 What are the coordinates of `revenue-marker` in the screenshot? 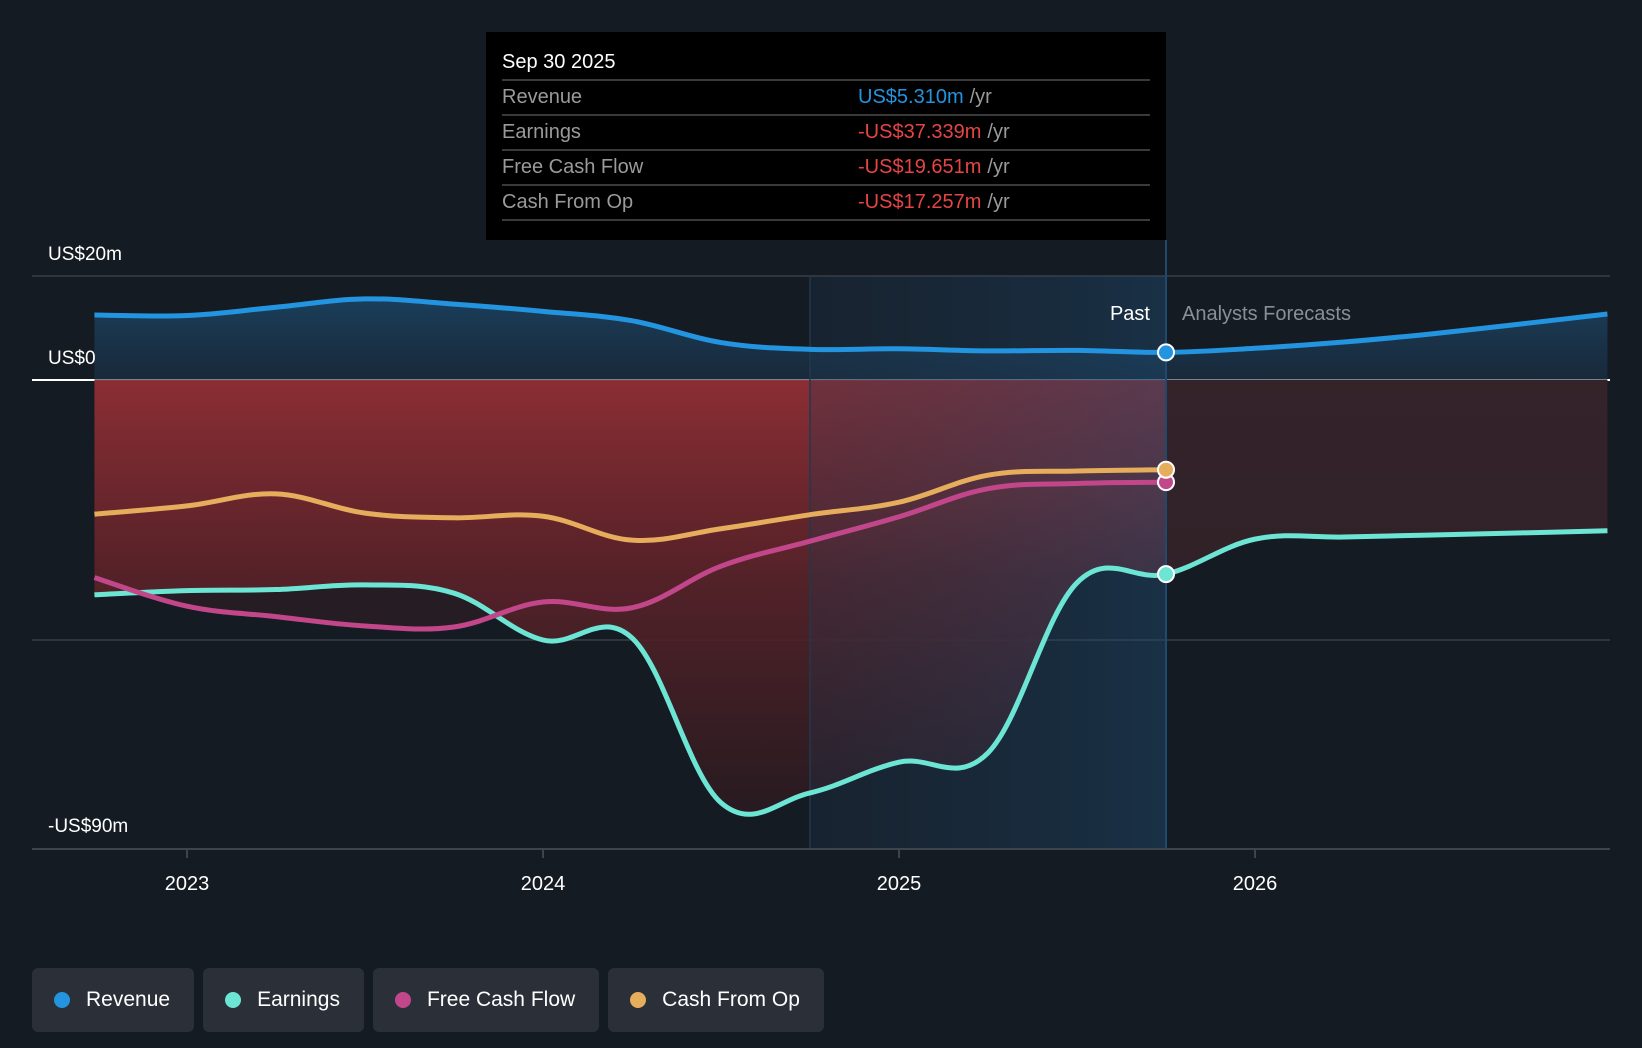 It's located at (1166, 352).